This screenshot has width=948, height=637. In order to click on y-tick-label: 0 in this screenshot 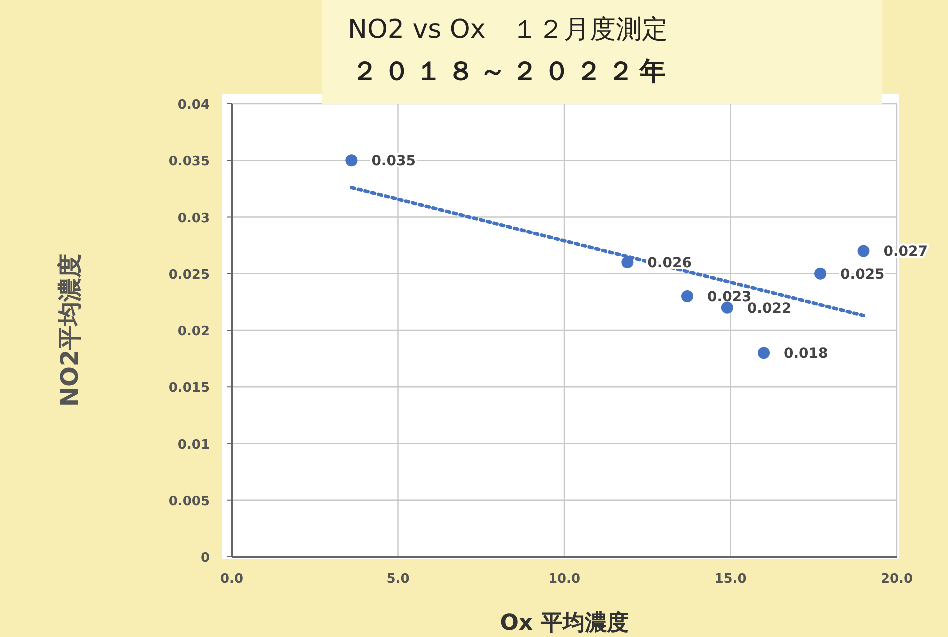, I will do `click(205, 558)`.